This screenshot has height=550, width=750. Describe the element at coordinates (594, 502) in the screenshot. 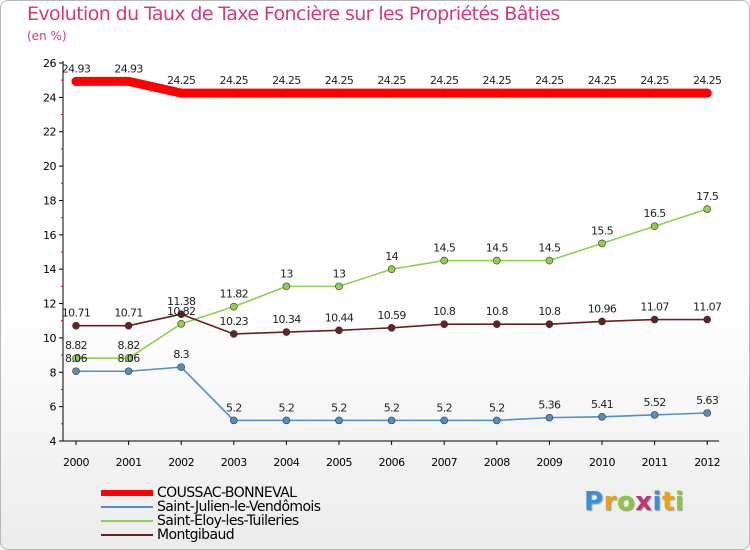

I see `logo-letter: P` at that location.